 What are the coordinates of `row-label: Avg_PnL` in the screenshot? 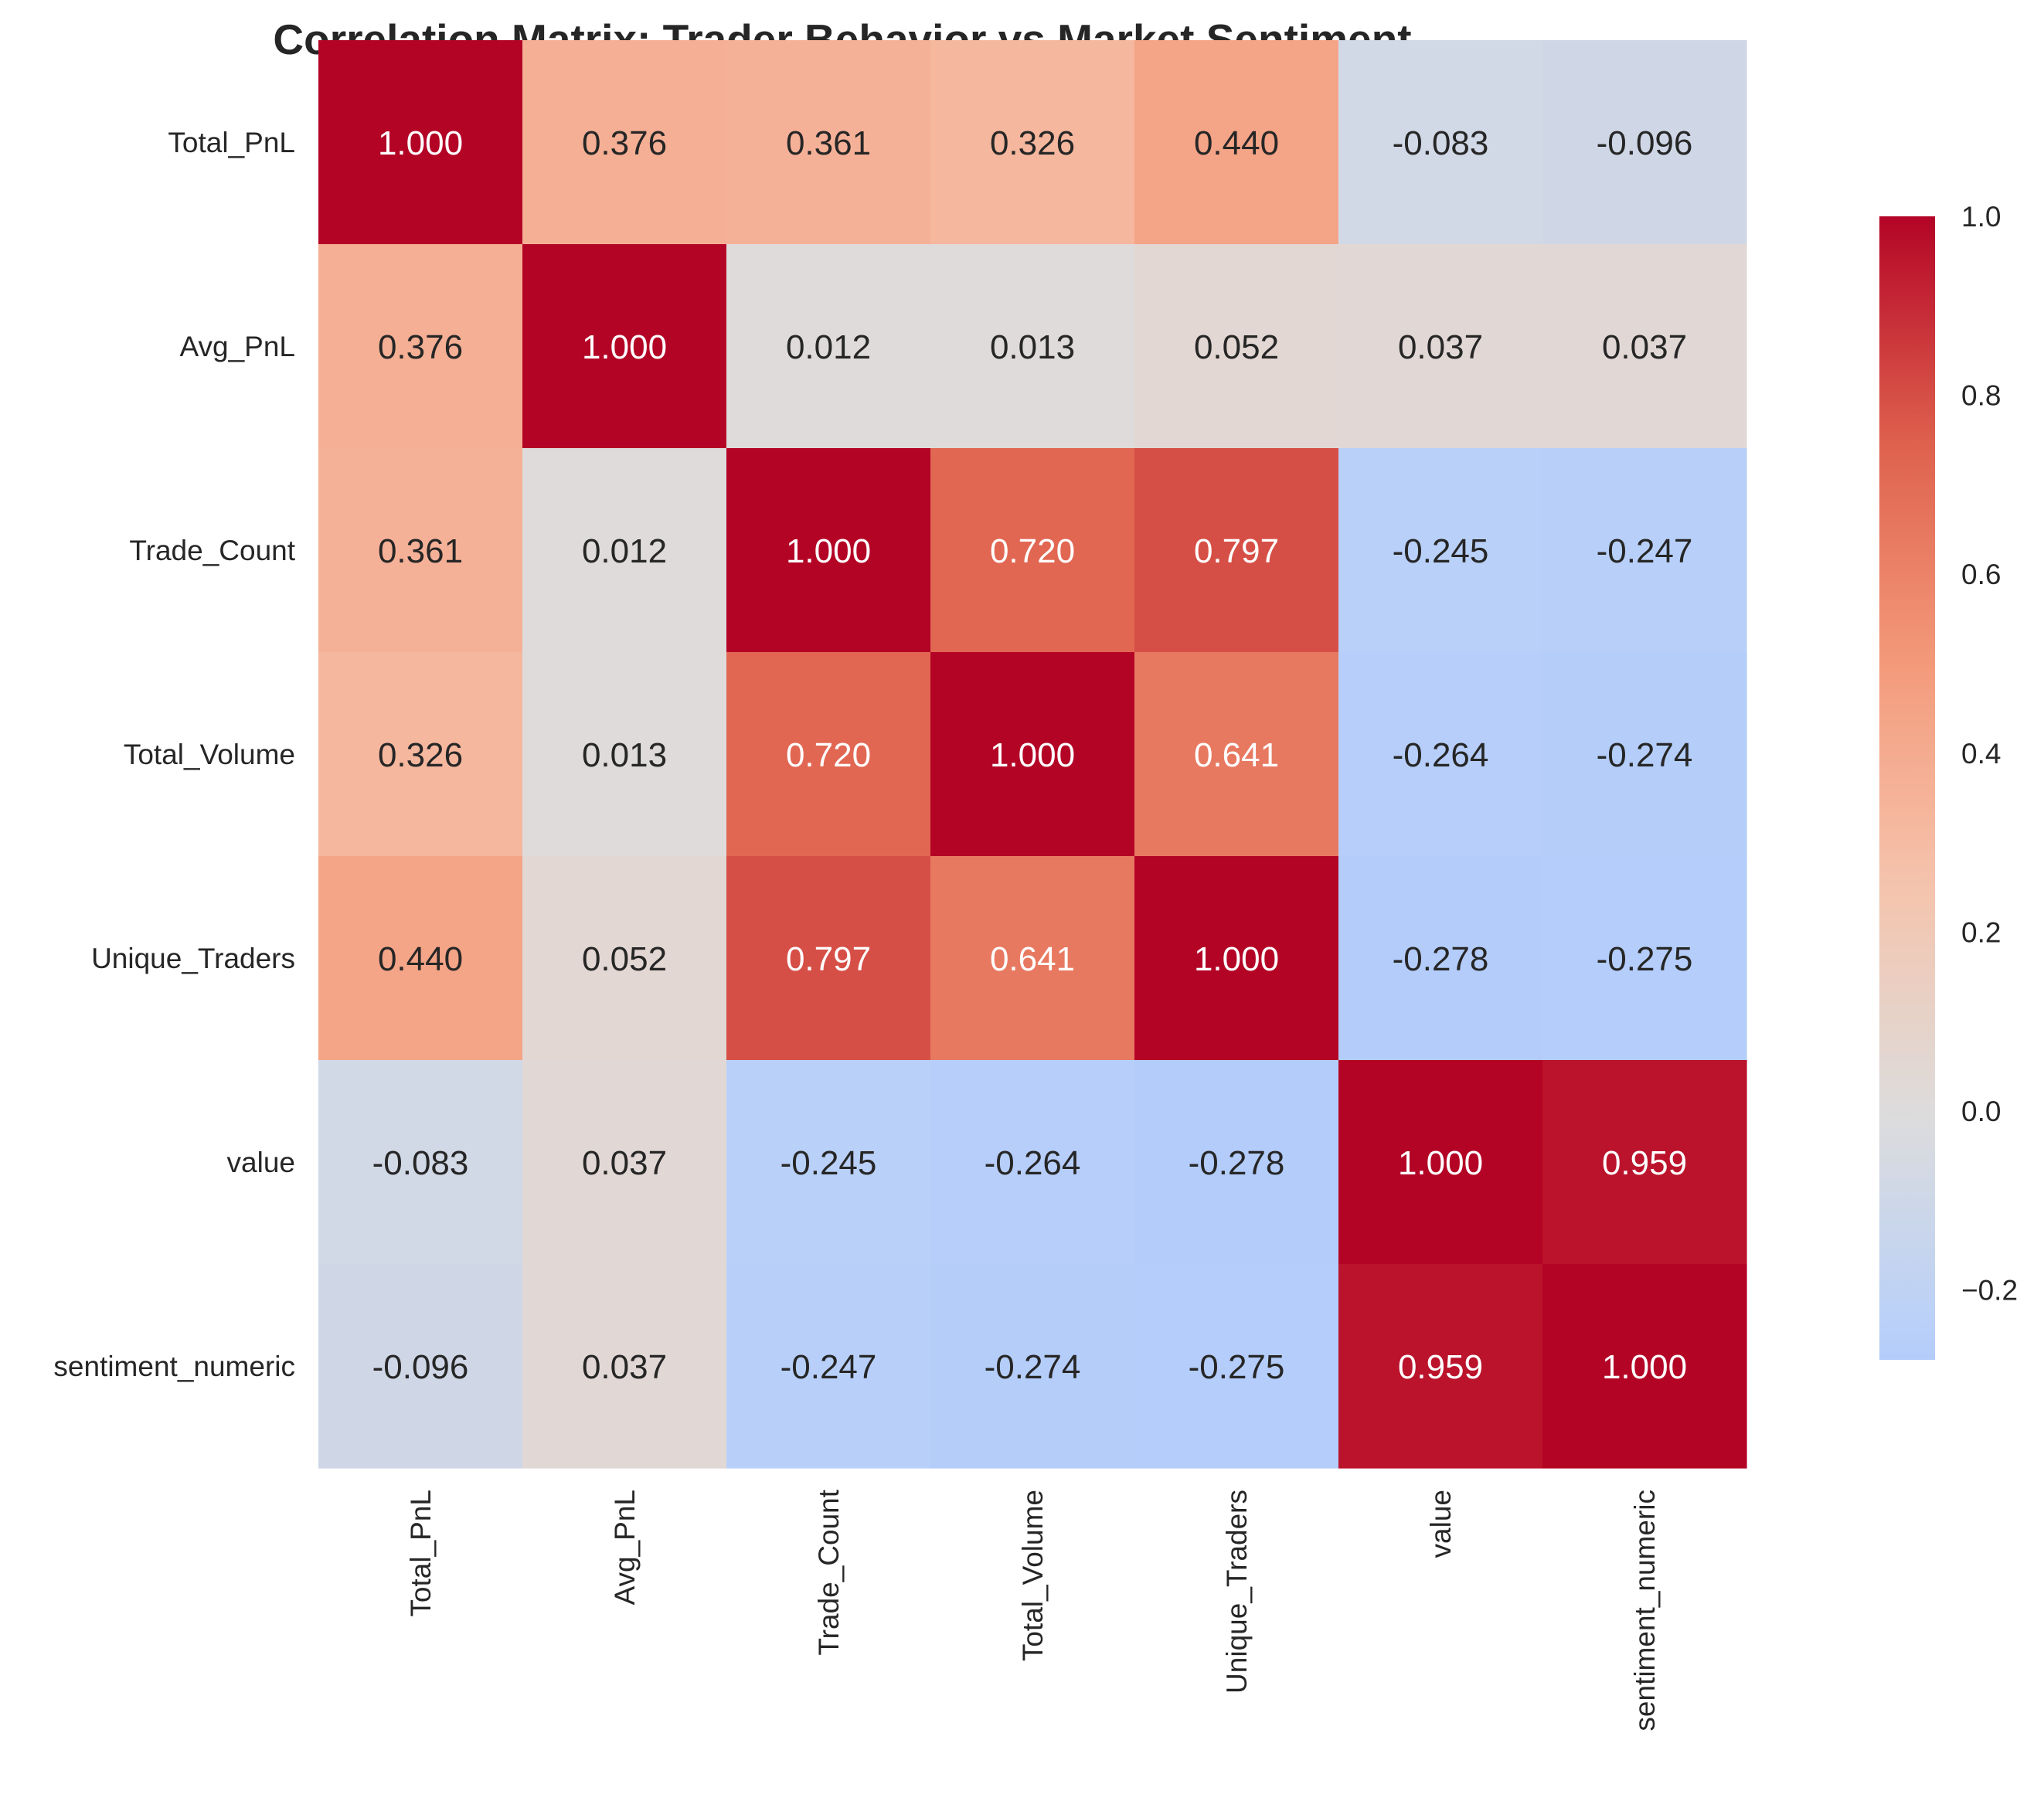 It's located at (238, 346).